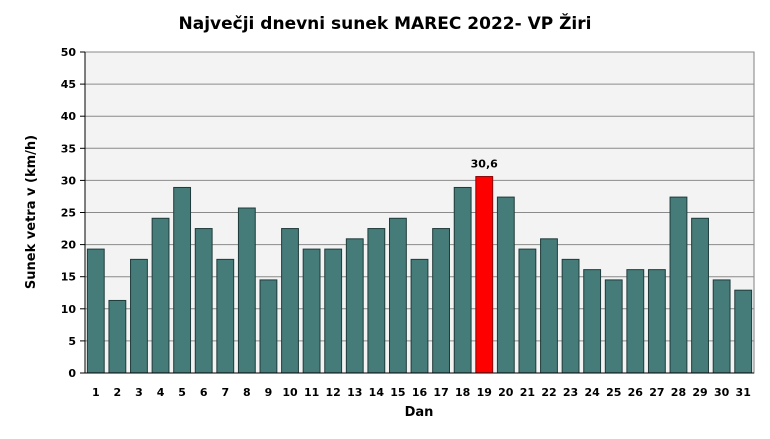 The height and width of the screenshot is (439, 770). I want to click on y-tick-label: 30, so click(69, 180).